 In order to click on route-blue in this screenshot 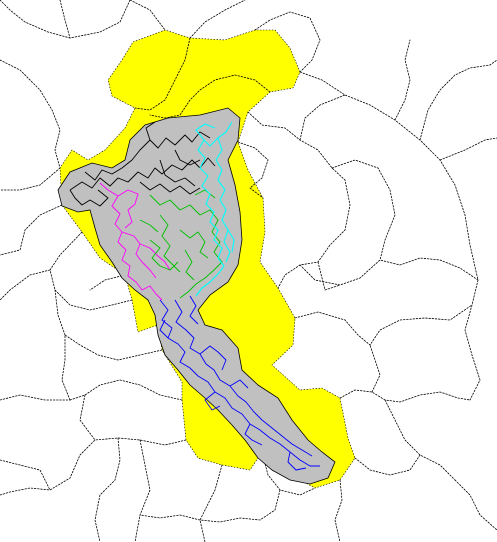, I will do `click(239, 383)`.